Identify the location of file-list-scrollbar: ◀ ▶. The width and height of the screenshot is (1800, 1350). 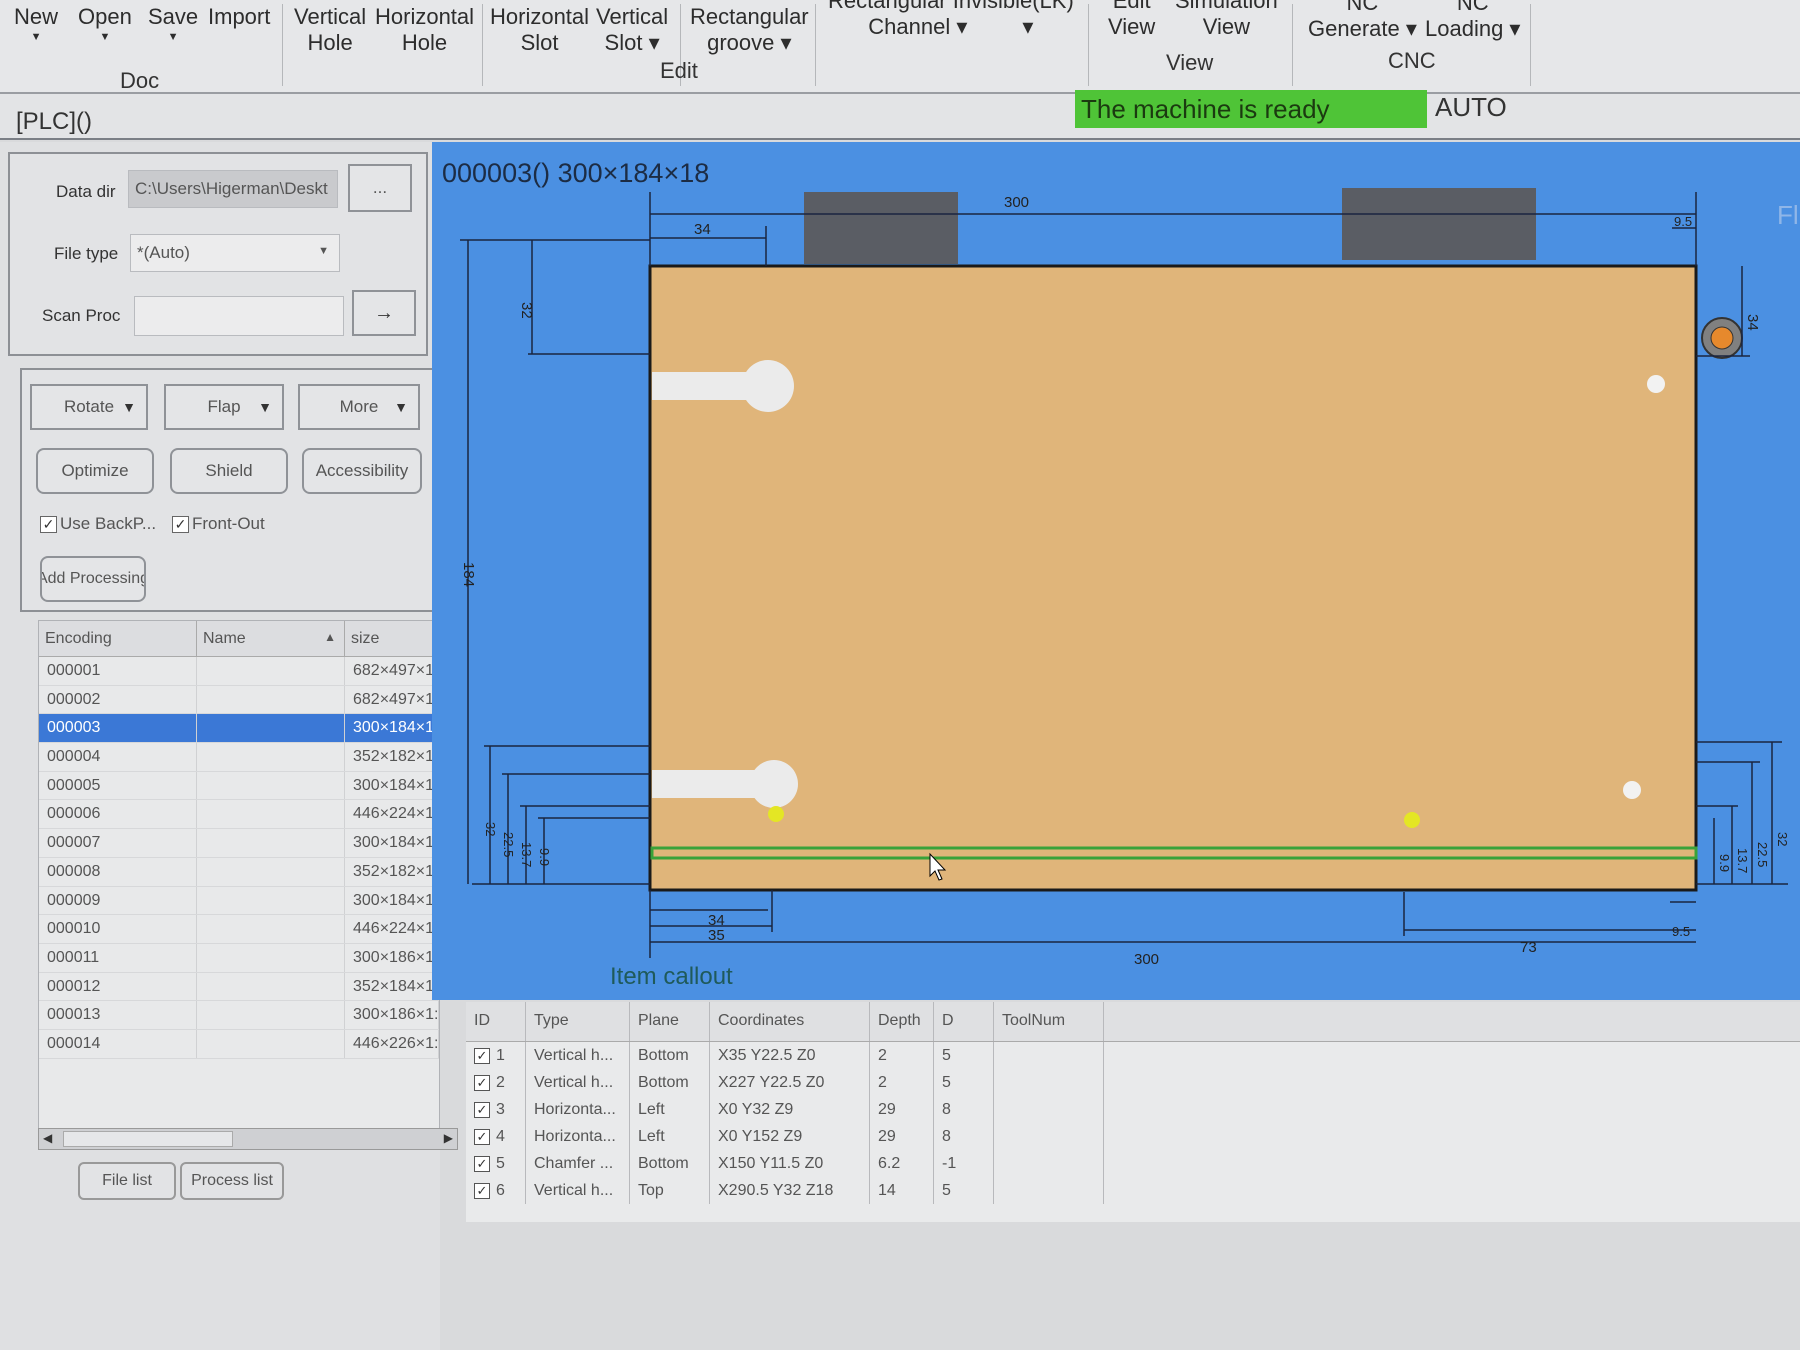
(248, 1139).